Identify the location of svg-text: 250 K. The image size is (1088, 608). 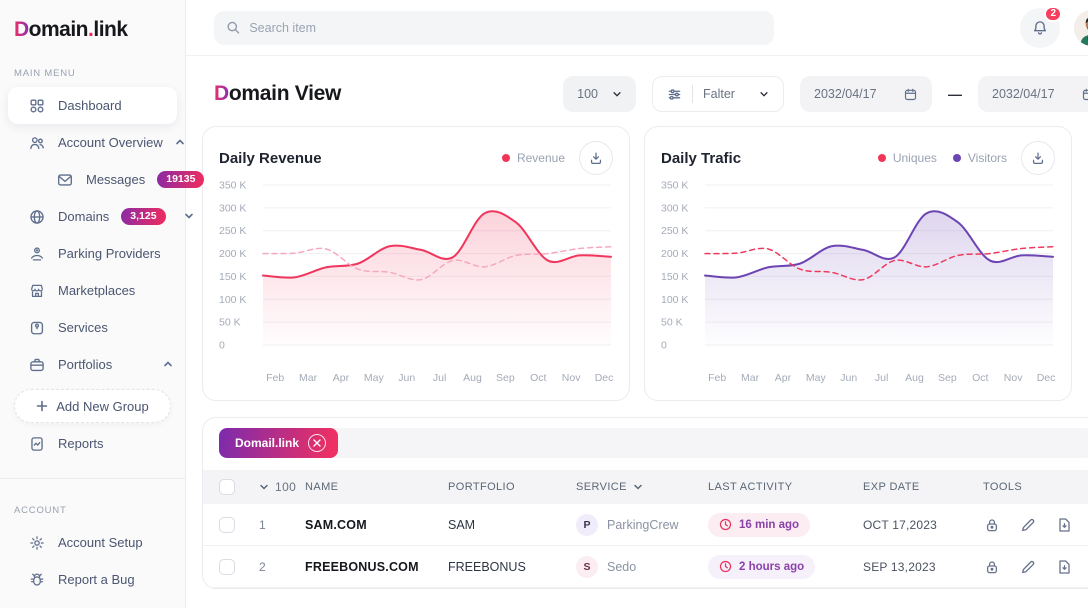
(232, 231).